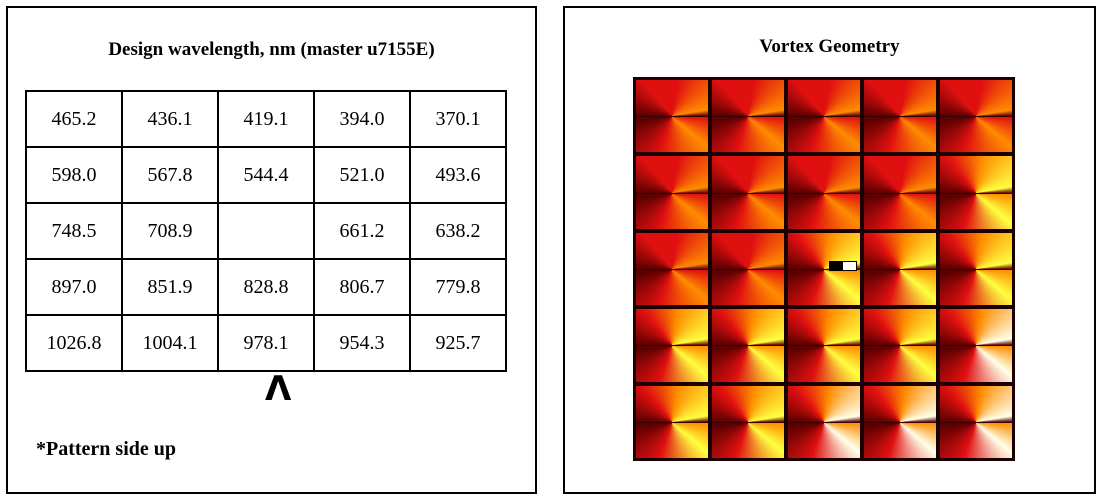 The height and width of the screenshot is (500, 1101). I want to click on table-row: 1026.8 1004.1 978.1 954.3 925.7, so click(266, 343).